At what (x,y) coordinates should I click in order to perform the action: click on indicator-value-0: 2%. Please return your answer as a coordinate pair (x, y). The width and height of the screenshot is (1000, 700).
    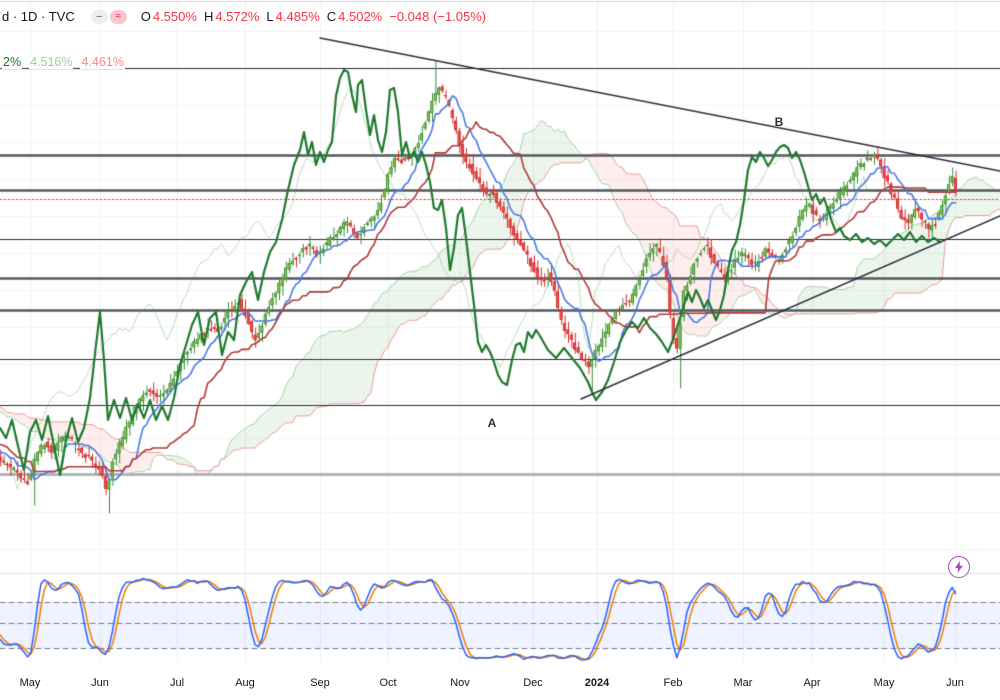
    Looking at the image, I should click on (12, 62).